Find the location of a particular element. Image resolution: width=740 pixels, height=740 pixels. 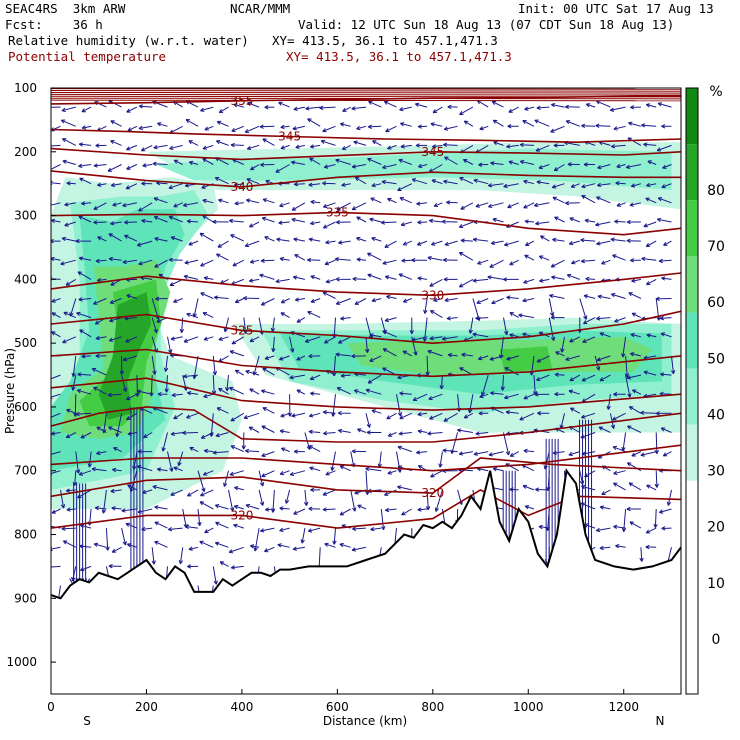

theta-contour-label: 345 is located at coordinates (432, 152).